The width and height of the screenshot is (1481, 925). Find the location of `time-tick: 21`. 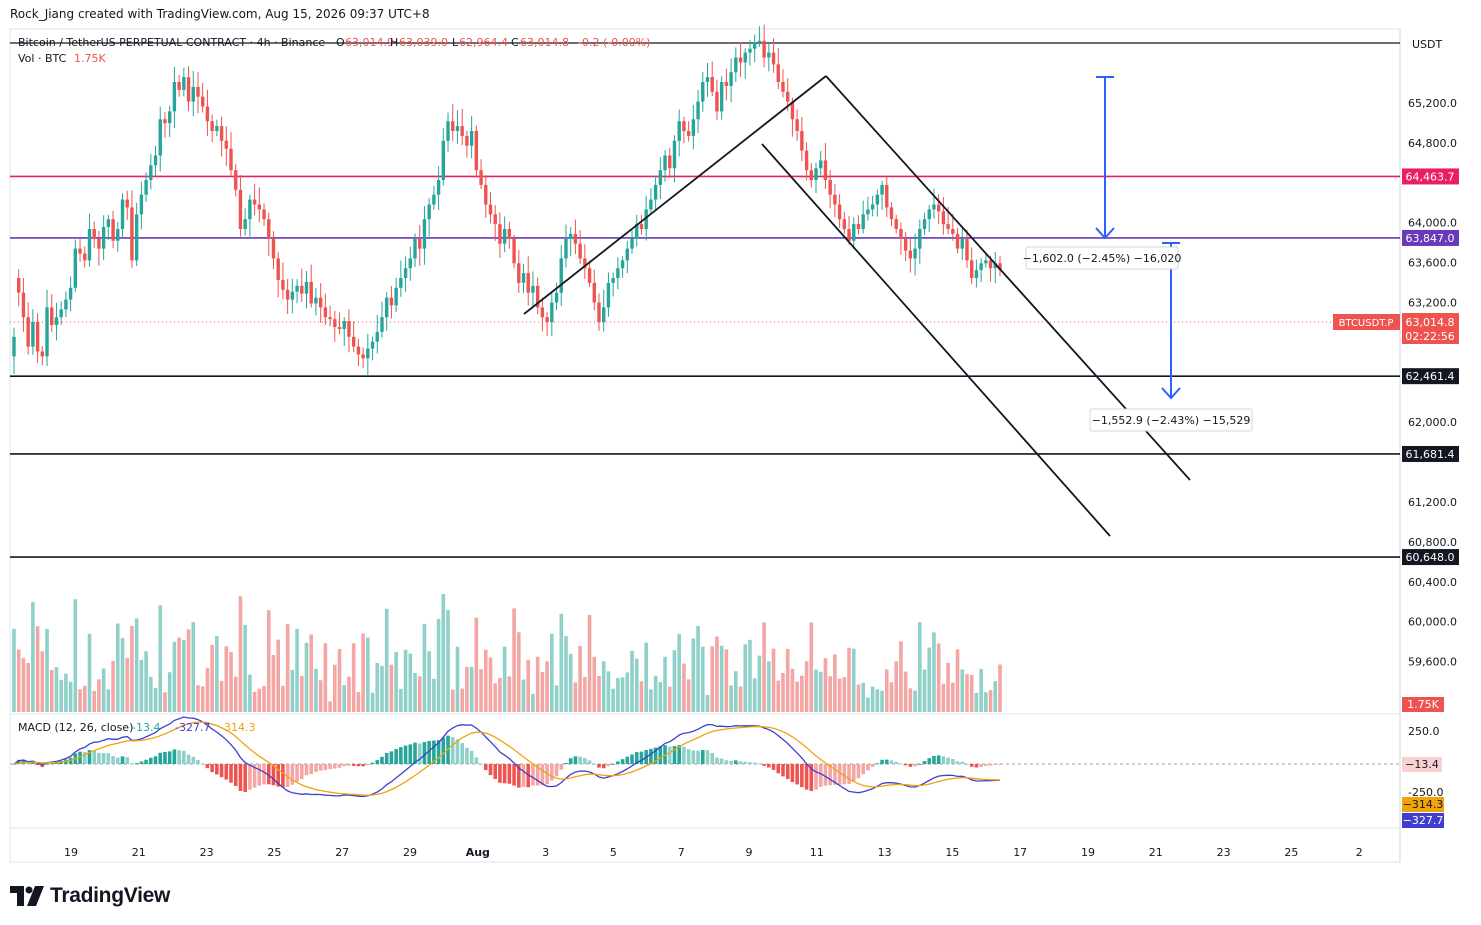

time-tick: 21 is located at coordinates (139, 852).